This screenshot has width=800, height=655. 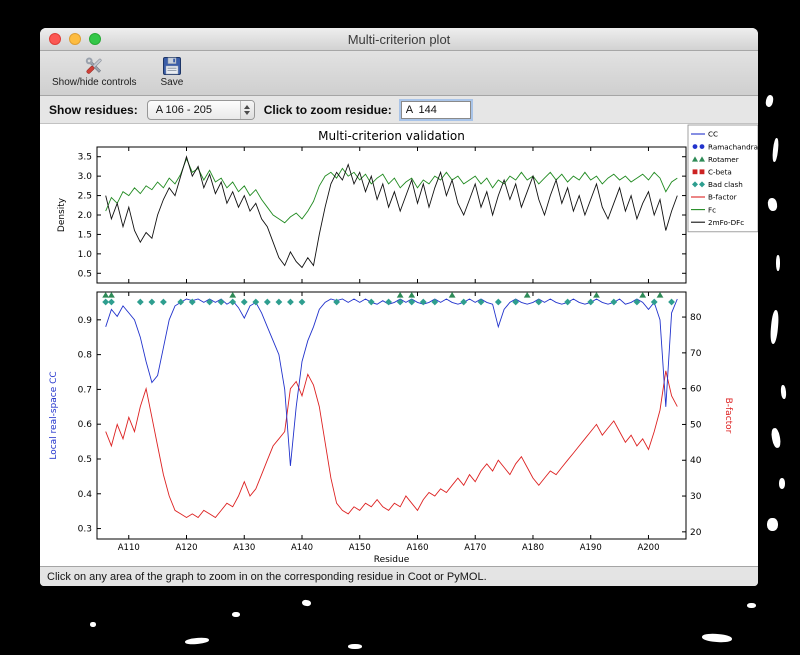 What do you see at coordinates (392, 560) in the screenshot?
I see `svg-text: Residue` at bounding box center [392, 560].